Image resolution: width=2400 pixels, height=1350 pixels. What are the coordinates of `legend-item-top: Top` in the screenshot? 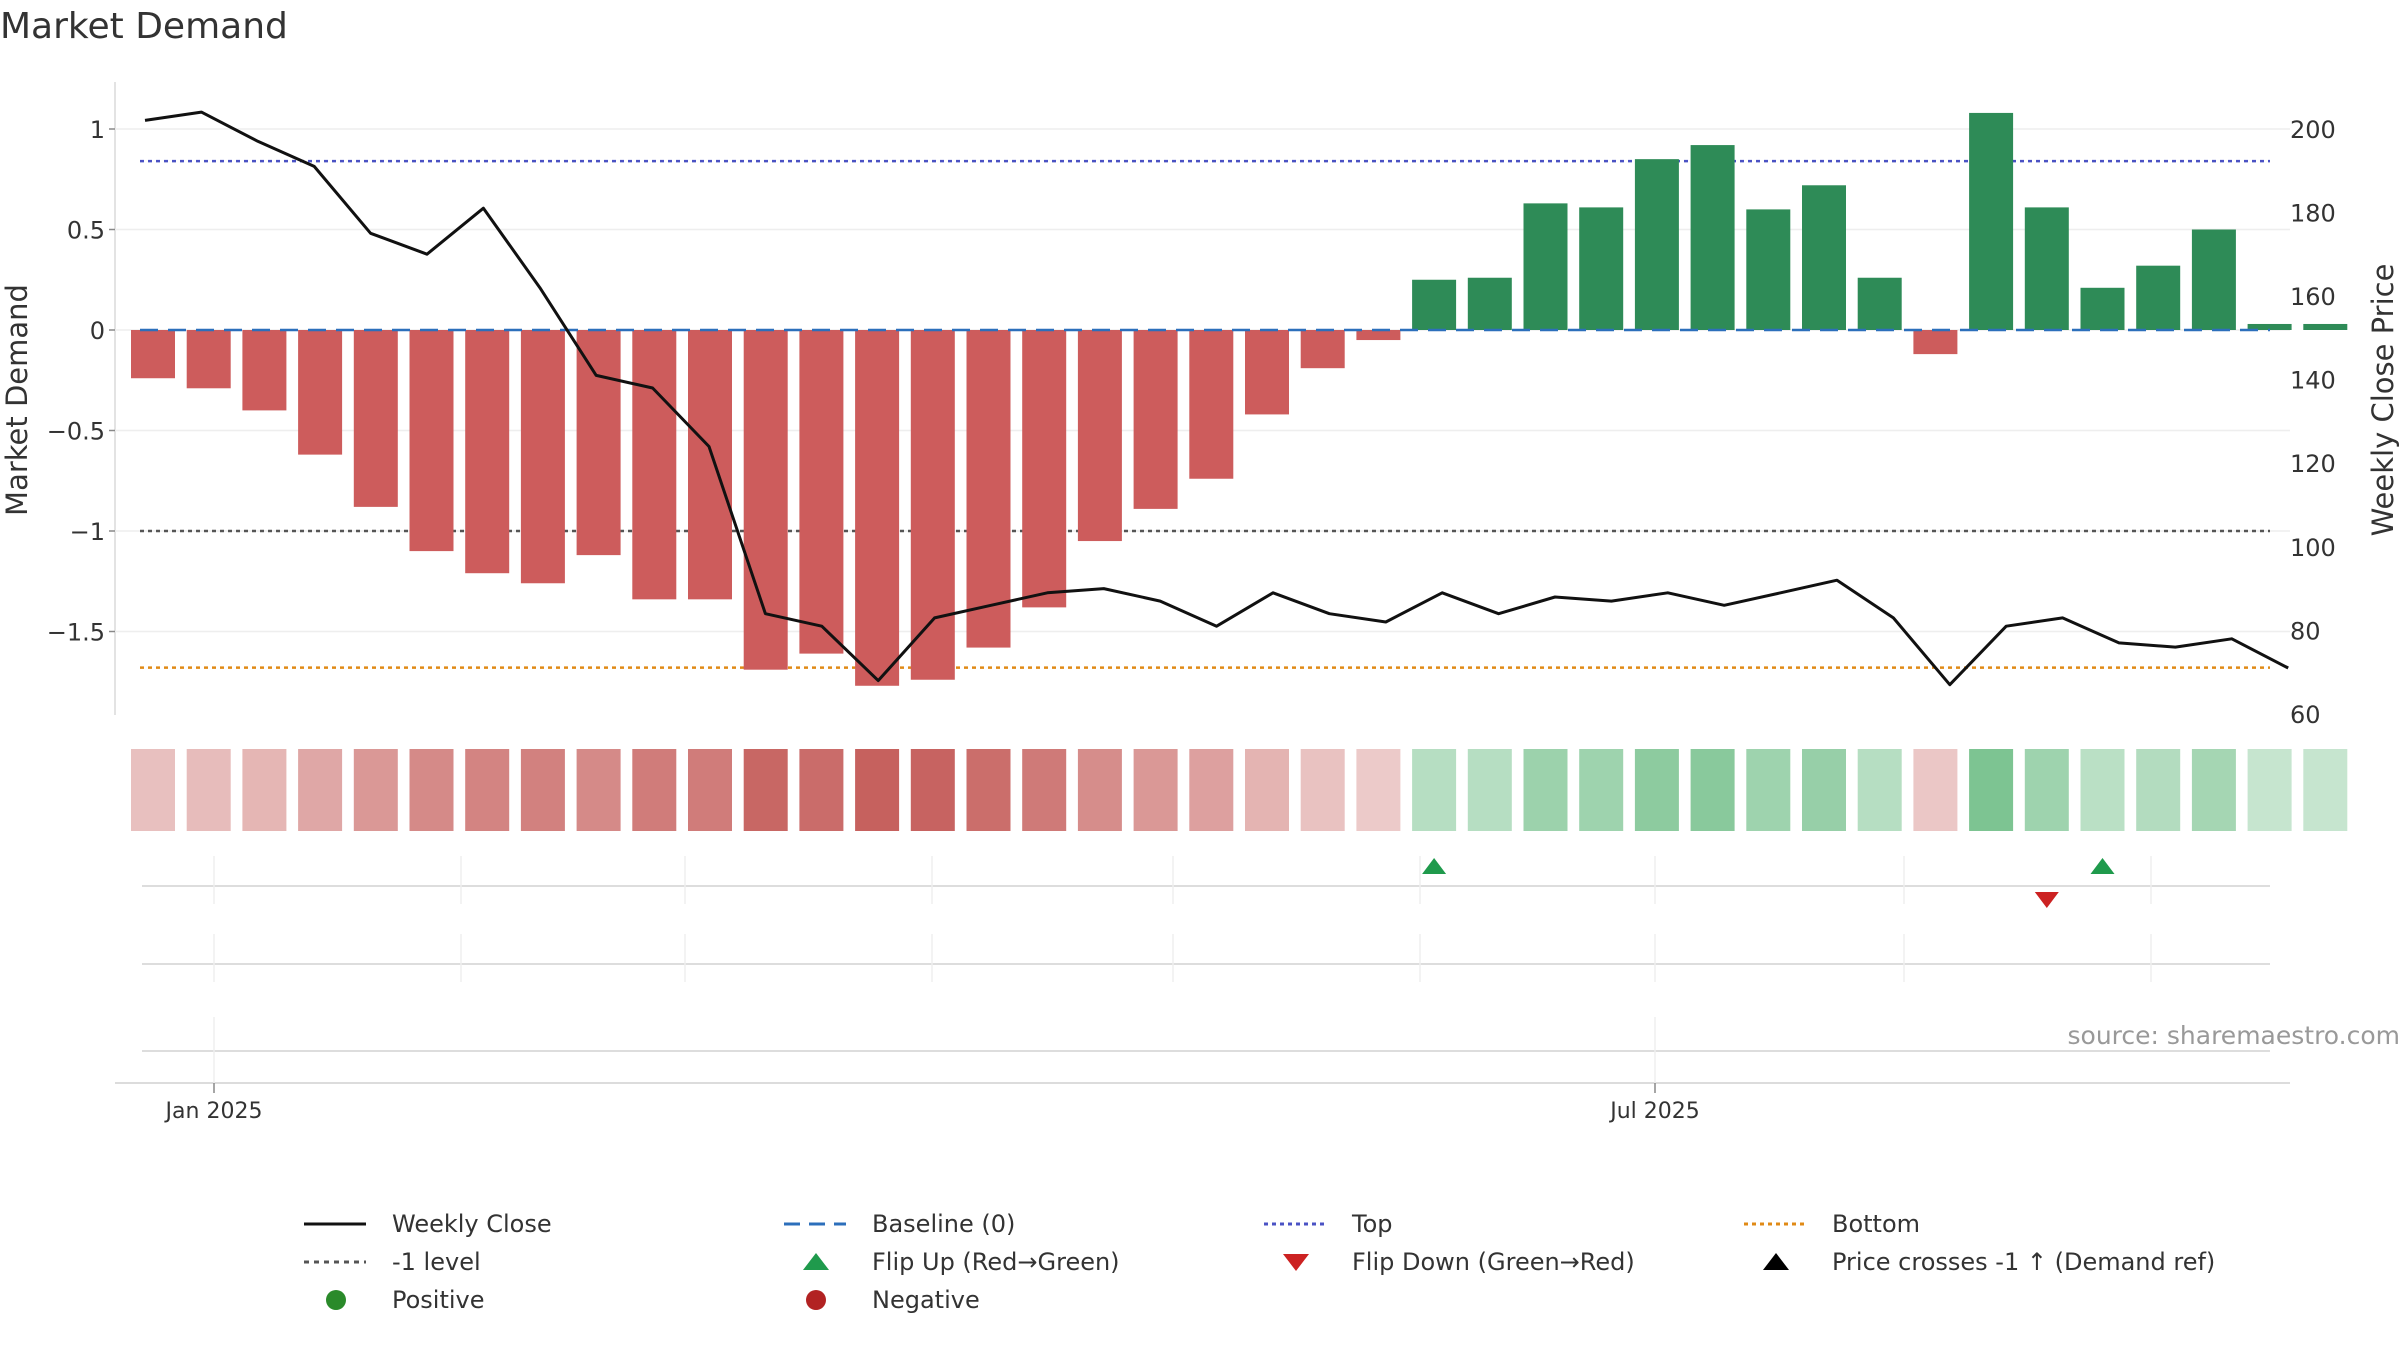 It's located at (1500, 1224).